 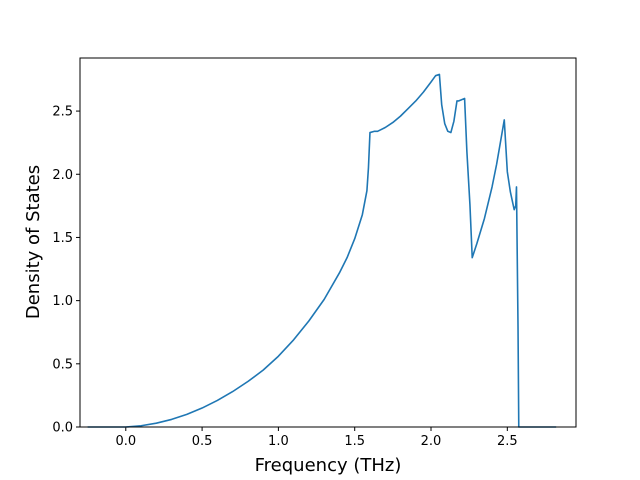 I want to click on x-tick-label: 0.5, so click(x=202, y=441).